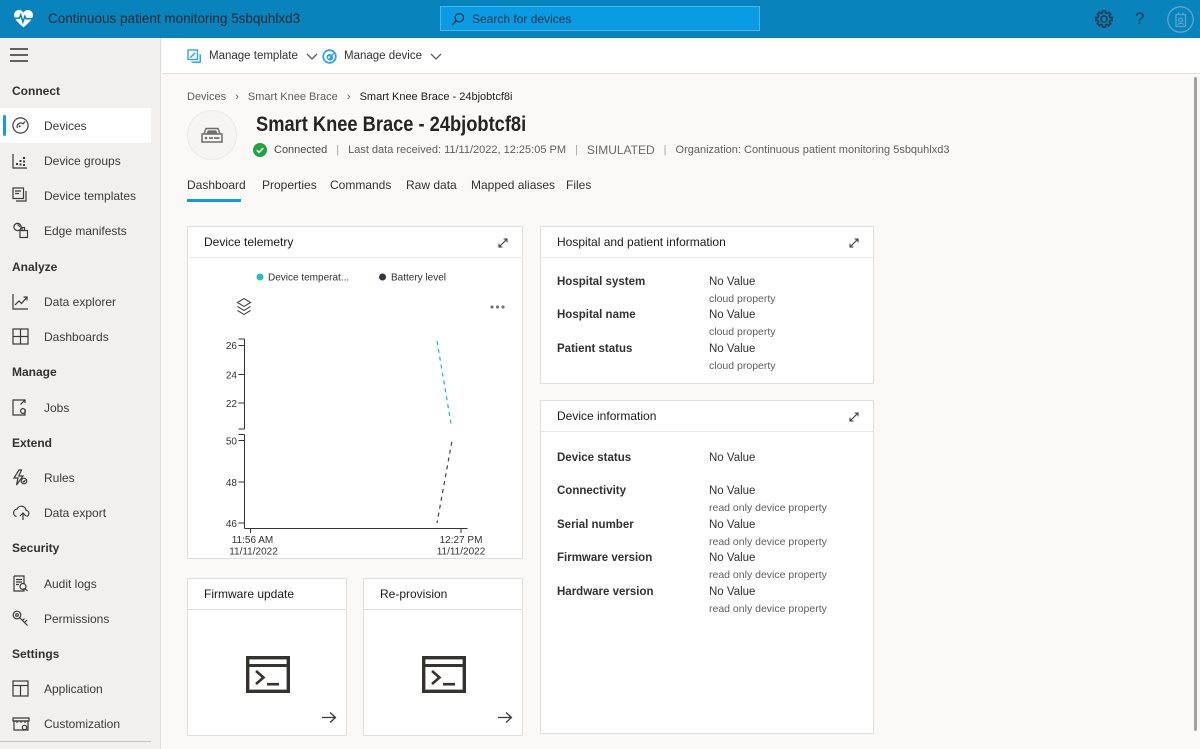  I want to click on svg-text: 22, so click(232, 404).